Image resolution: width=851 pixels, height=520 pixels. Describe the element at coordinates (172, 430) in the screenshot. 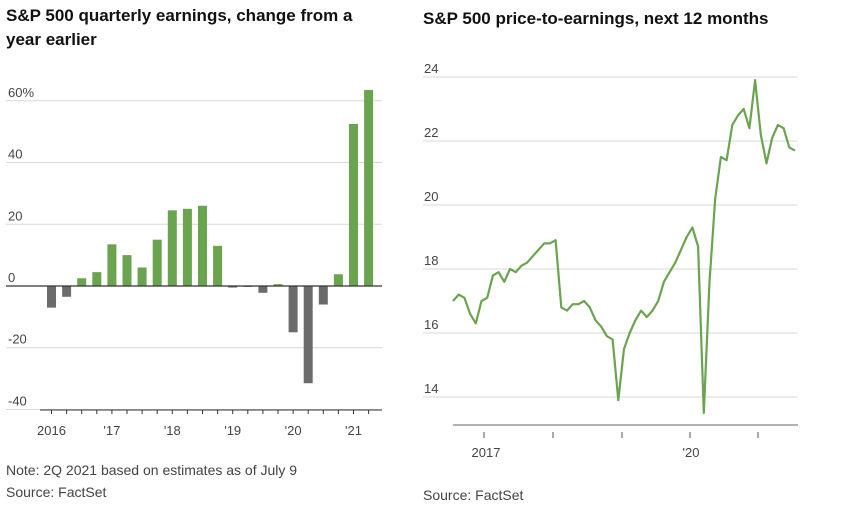

I see `x-tick-label: '18` at that location.